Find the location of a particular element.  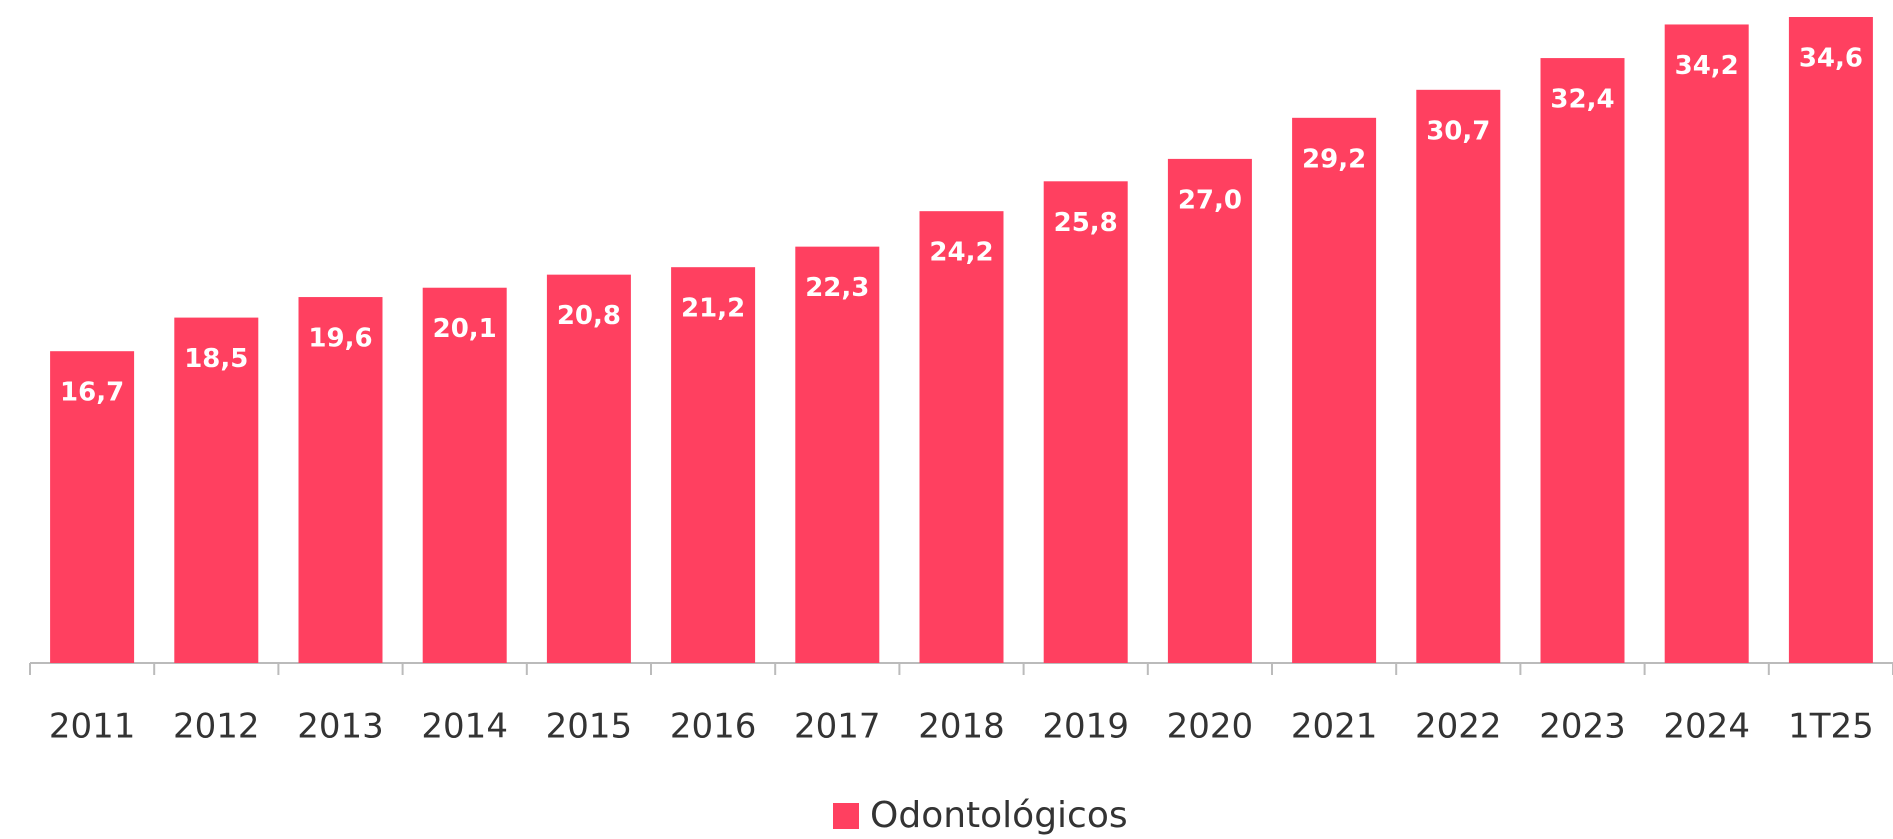

x-tick-label: 2016 is located at coordinates (713, 727).